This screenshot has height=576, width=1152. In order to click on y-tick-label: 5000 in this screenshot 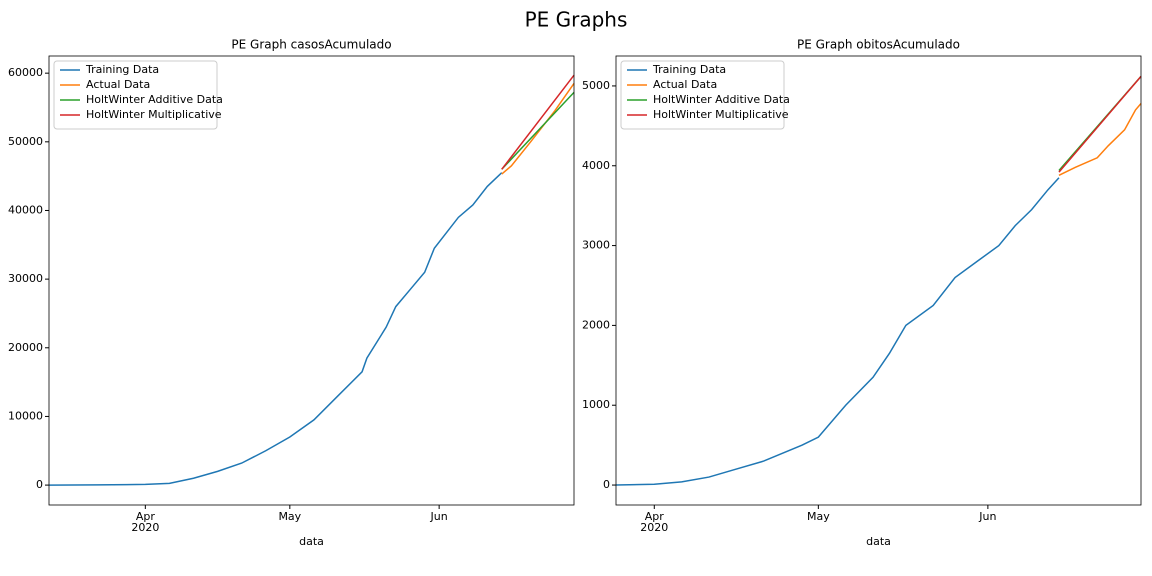, I will do `click(596, 85)`.